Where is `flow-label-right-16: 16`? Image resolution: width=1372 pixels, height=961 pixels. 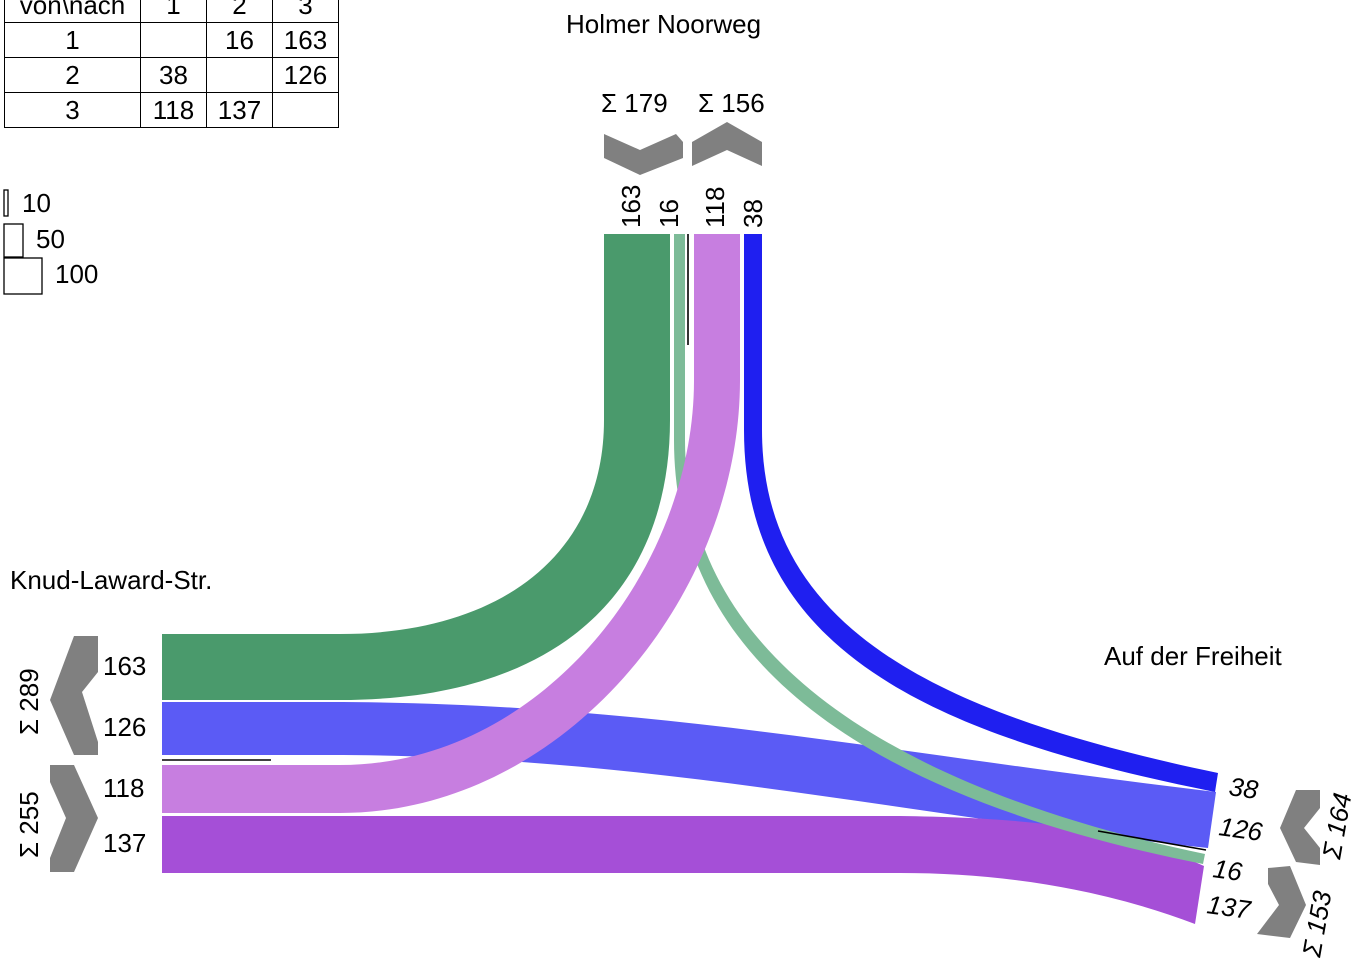 flow-label-right-16: 16 is located at coordinates (1227, 870).